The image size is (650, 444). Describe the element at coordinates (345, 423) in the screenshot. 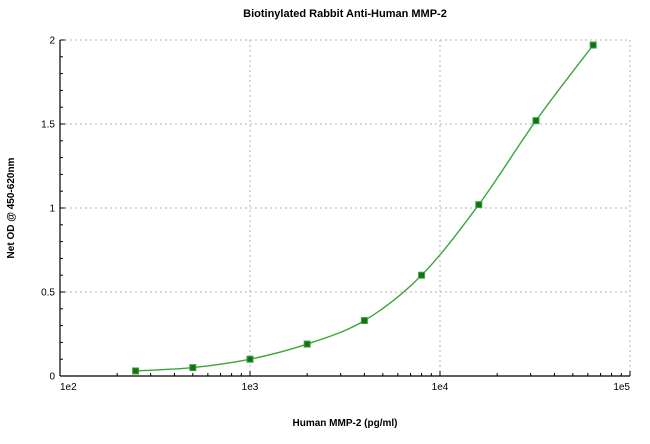

I see `x-axis-label: Human MMP-2 (pg/ml)` at that location.